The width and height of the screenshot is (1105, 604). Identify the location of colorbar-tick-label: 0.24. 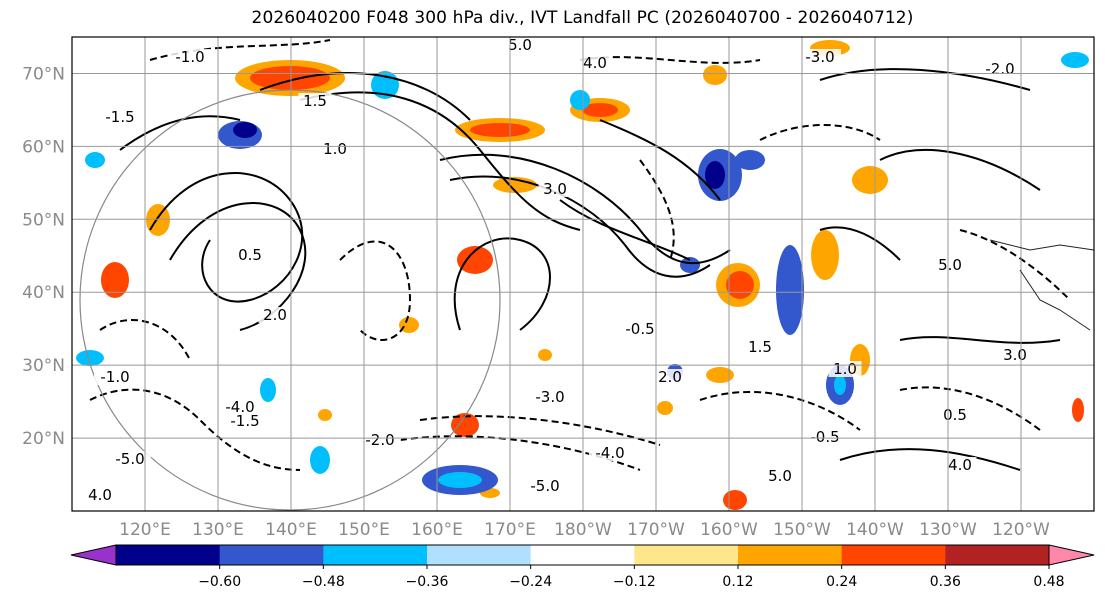
(841, 582).